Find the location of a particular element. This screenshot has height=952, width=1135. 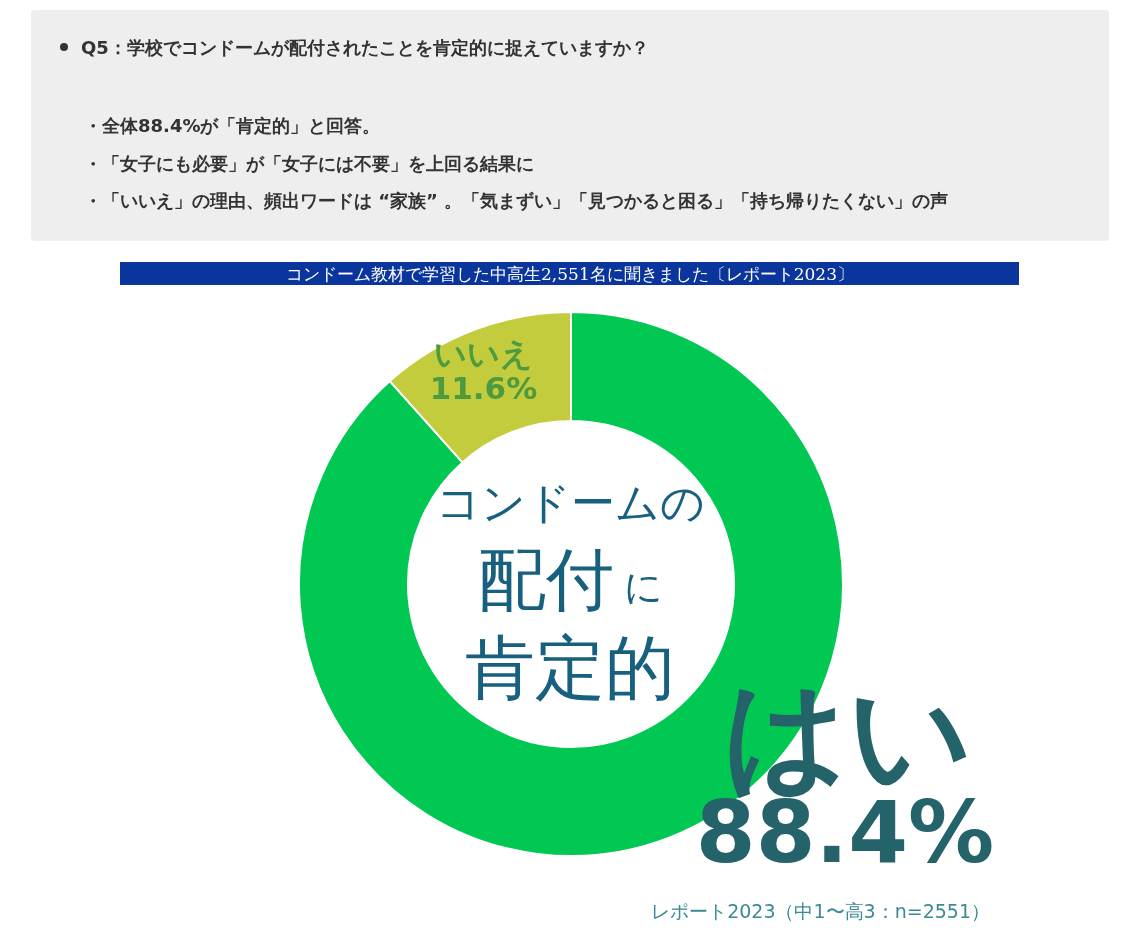

text: に is located at coordinates (643, 587).